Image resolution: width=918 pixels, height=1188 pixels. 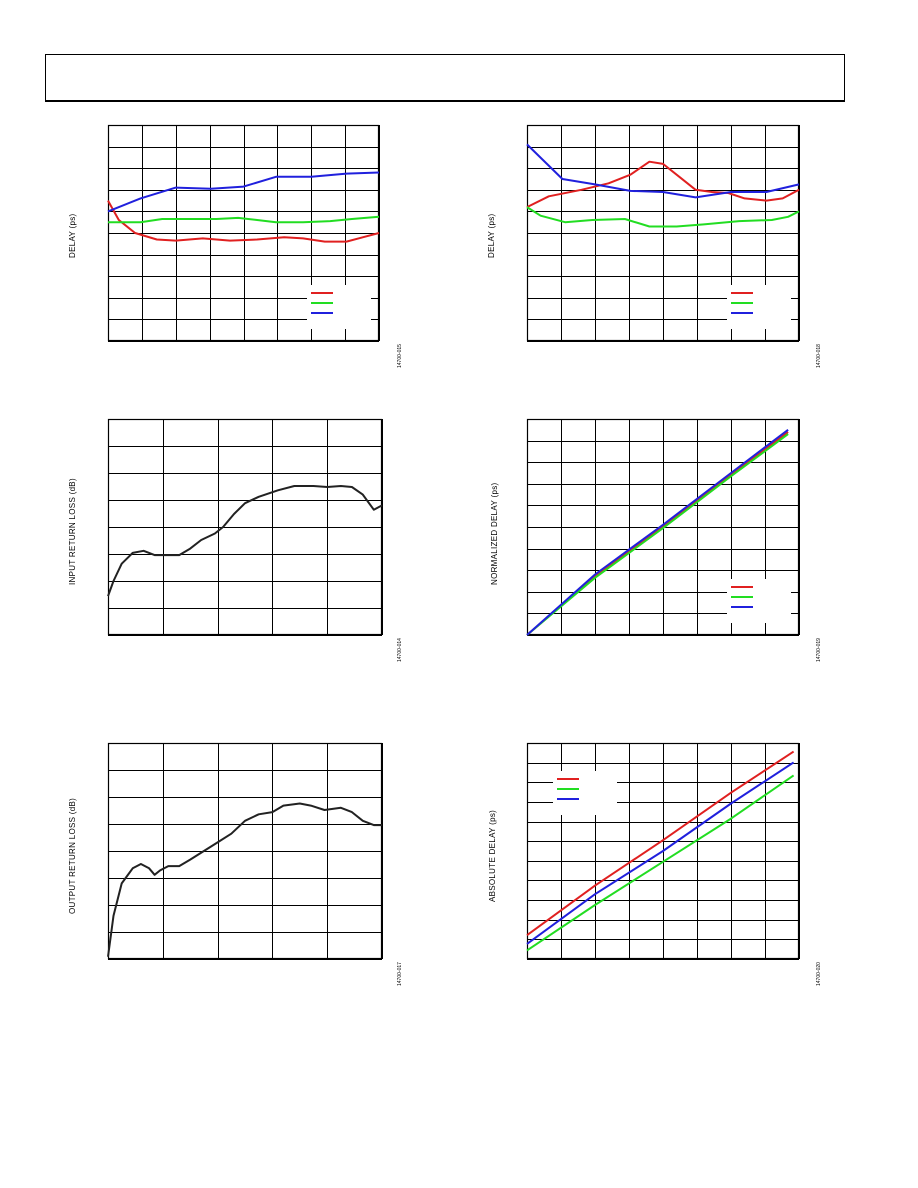 I want to click on figure-id-1: 14700-015, so click(x=400, y=356).